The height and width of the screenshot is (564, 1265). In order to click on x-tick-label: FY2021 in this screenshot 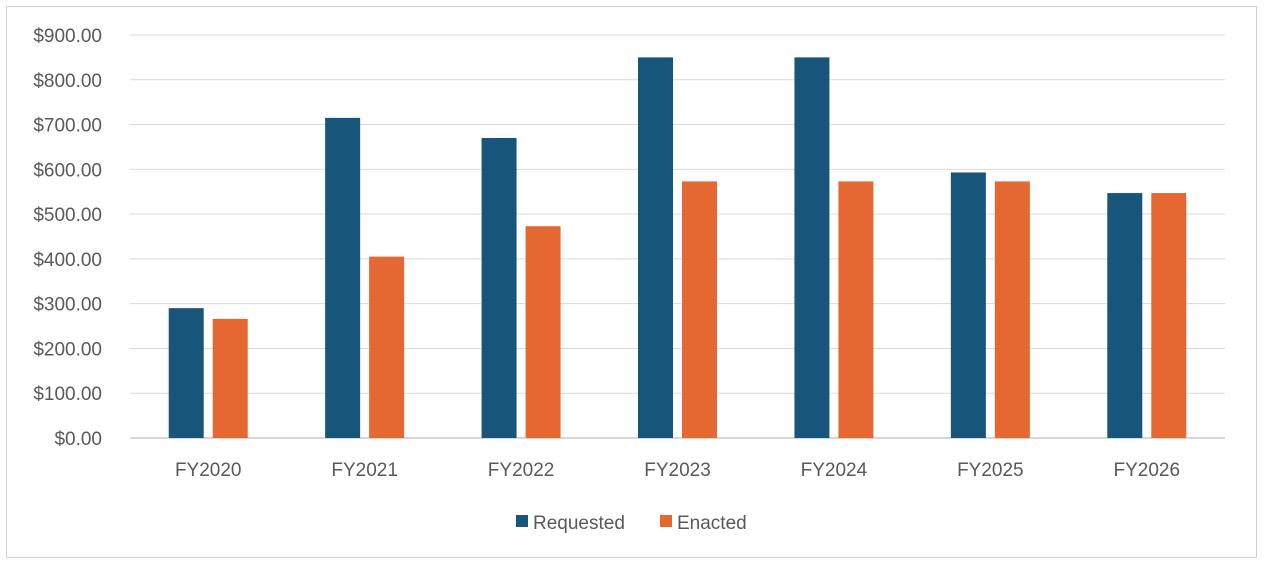, I will do `click(364, 470)`.